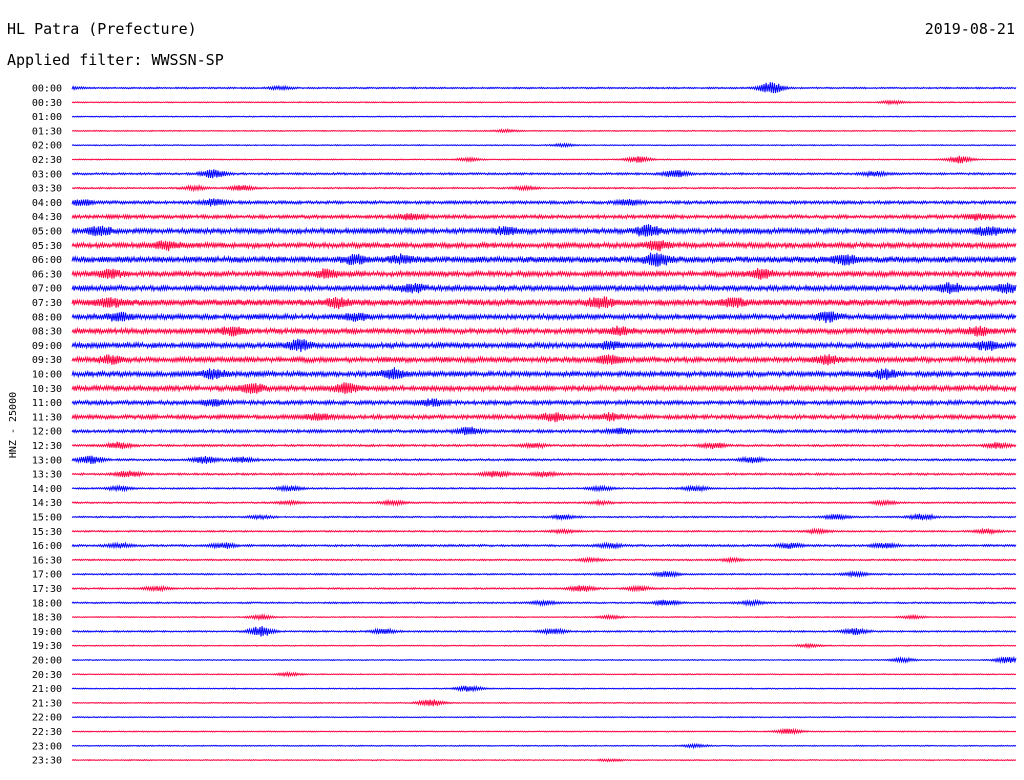 The height and width of the screenshot is (780, 1024). I want to click on time-label: 13:30, so click(47, 475).